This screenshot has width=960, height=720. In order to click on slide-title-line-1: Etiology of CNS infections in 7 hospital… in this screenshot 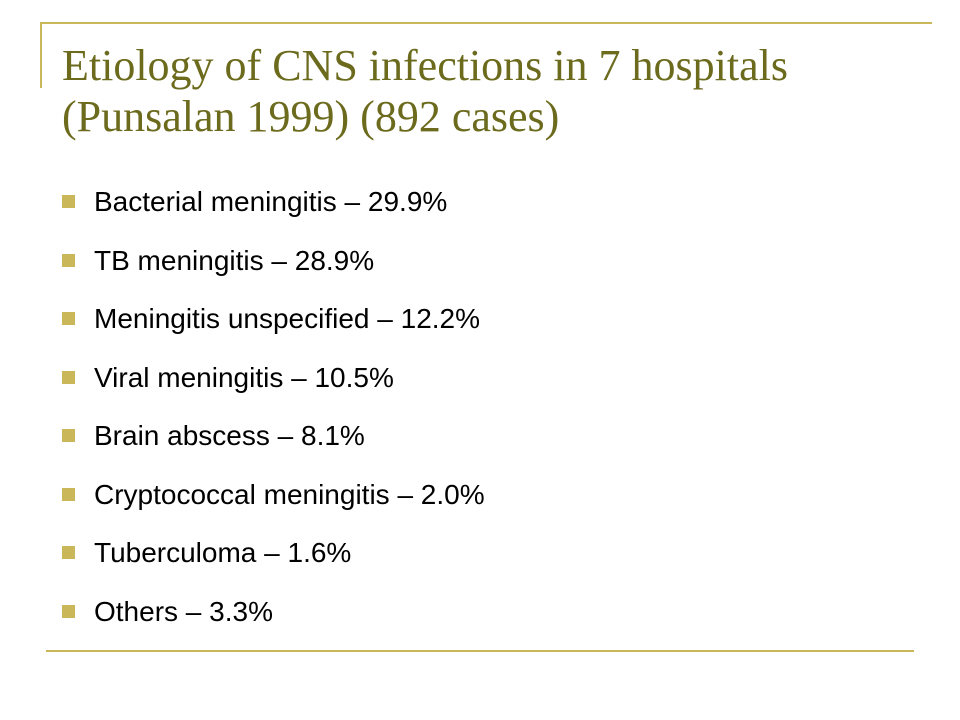, I will do `click(425, 65)`.